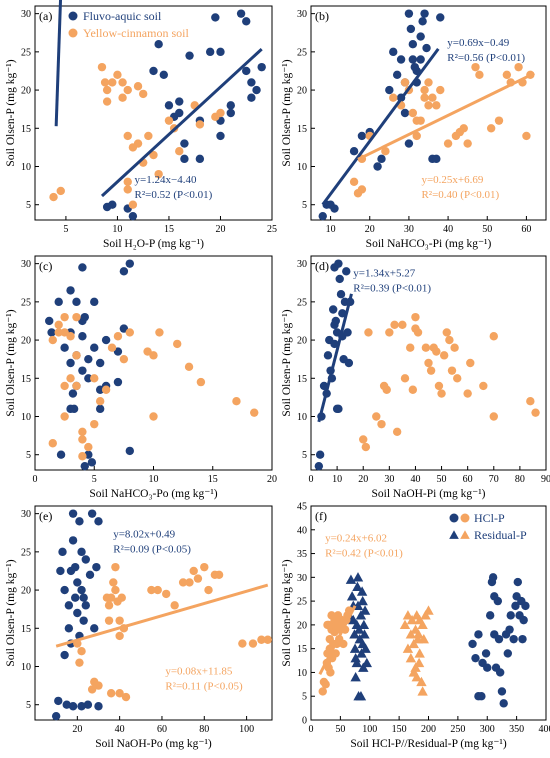 This screenshot has width=550, height=758. Describe the element at coordinates (272, 479) in the screenshot. I see `x-tick-label: 20` at that location.